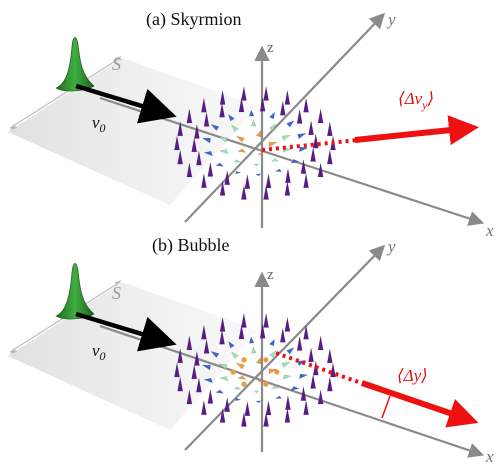  I want to click on velocity-label: v0, so click(99, 352).